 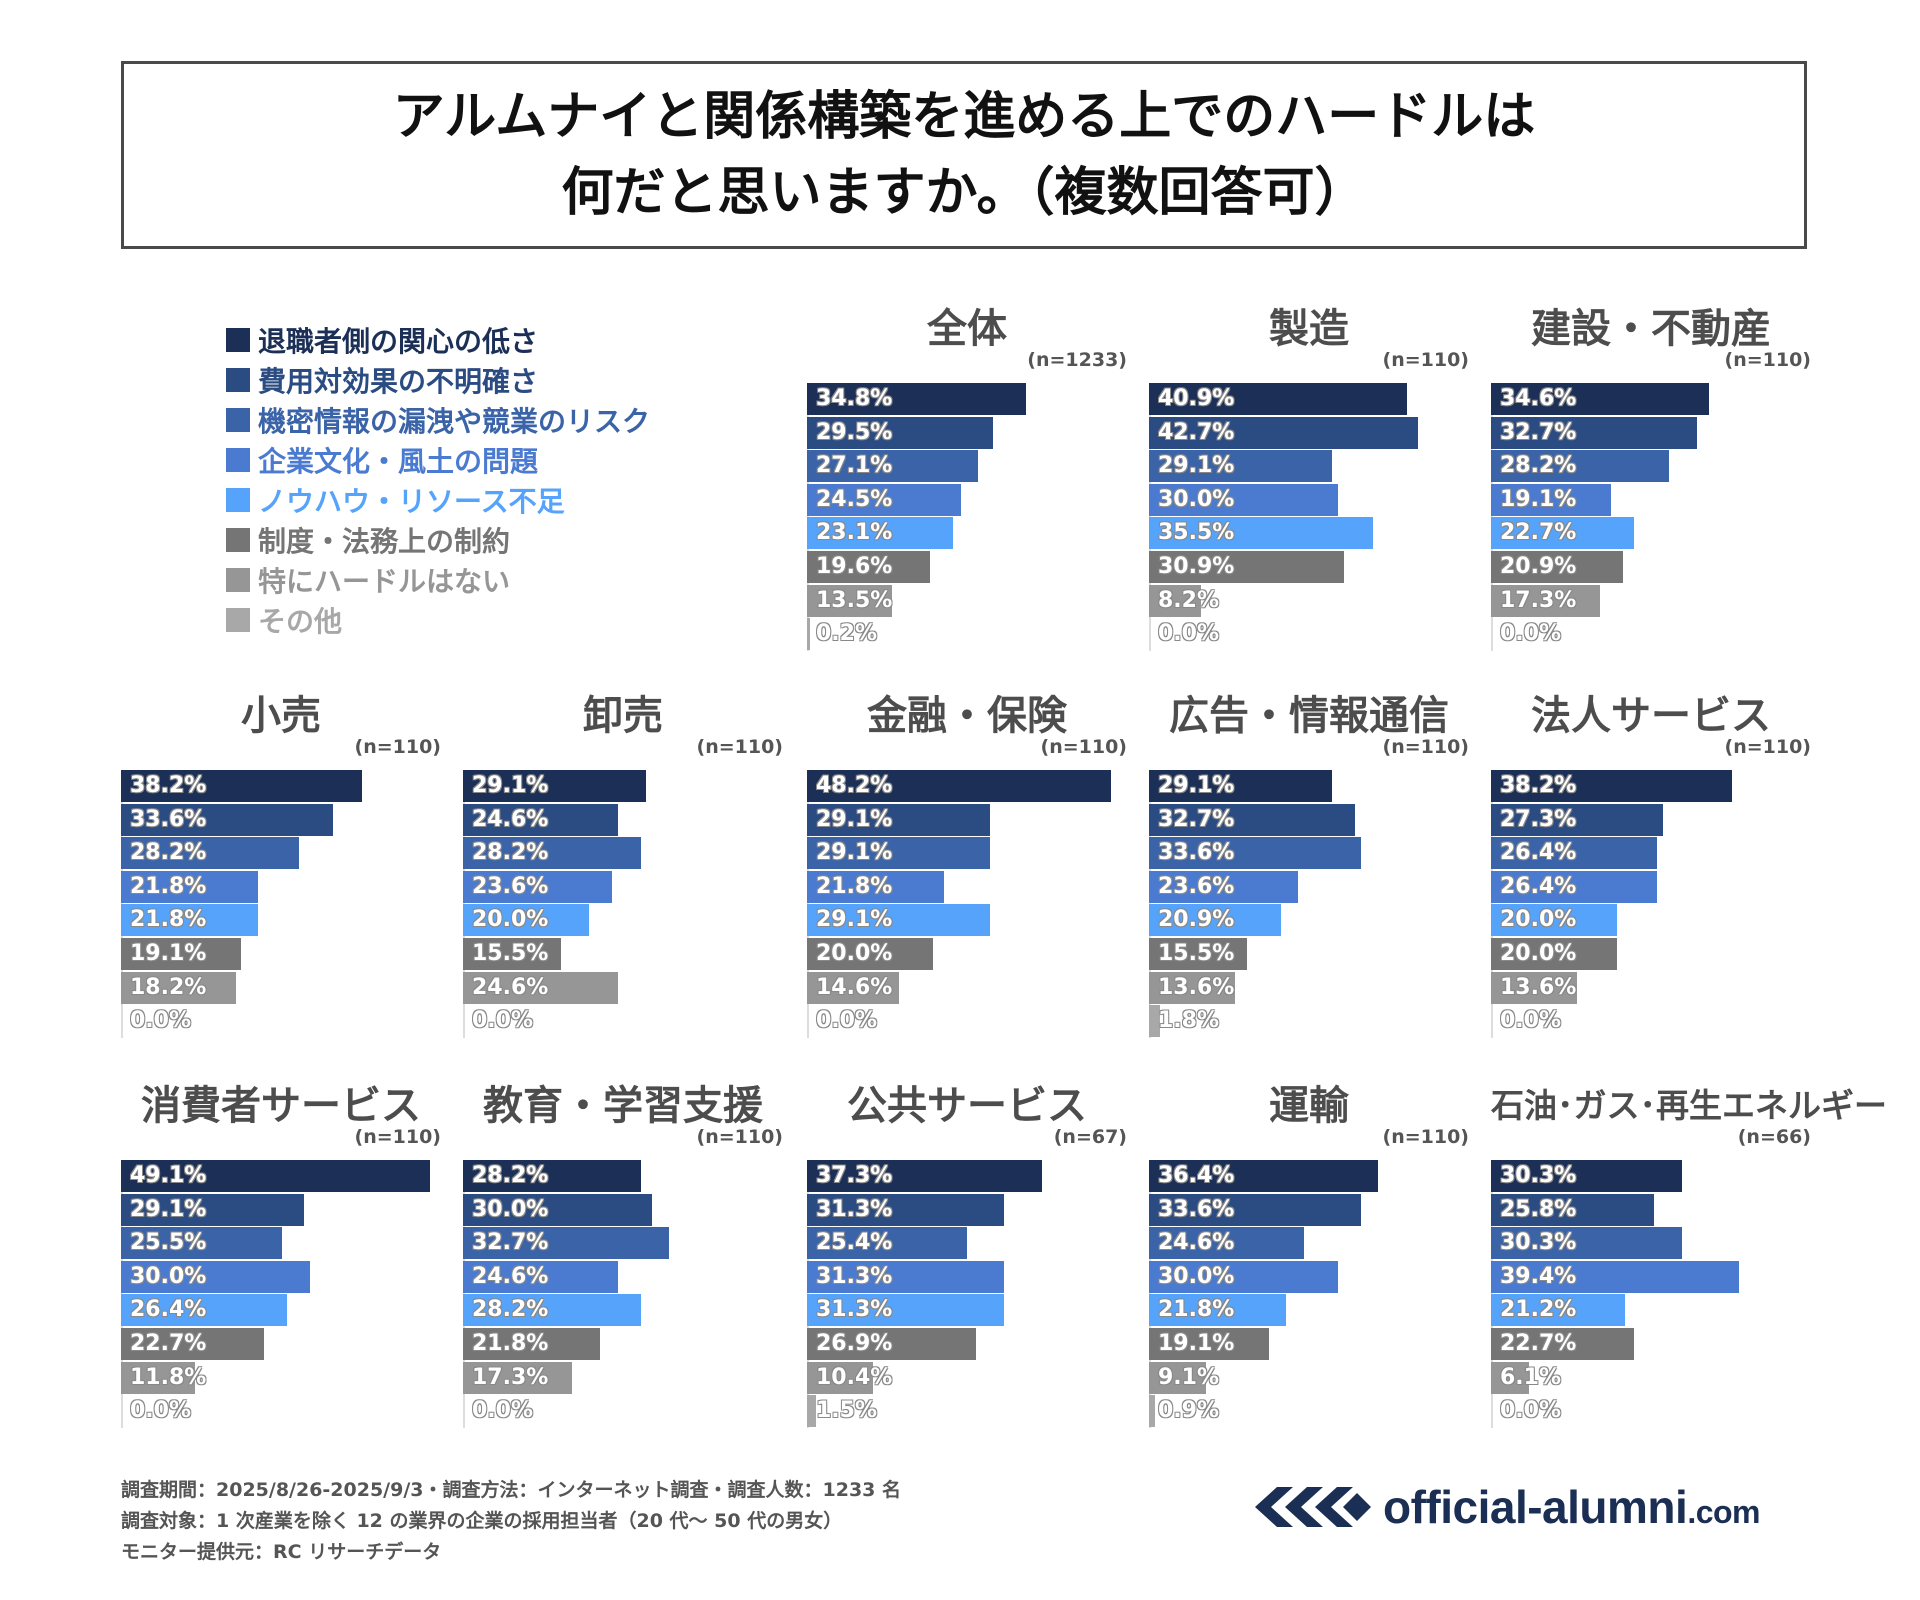 What do you see at coordinates (854, 785) in the screenshot?
I see `bar-data-label: 48.2%` at bounding box center [854, 785].